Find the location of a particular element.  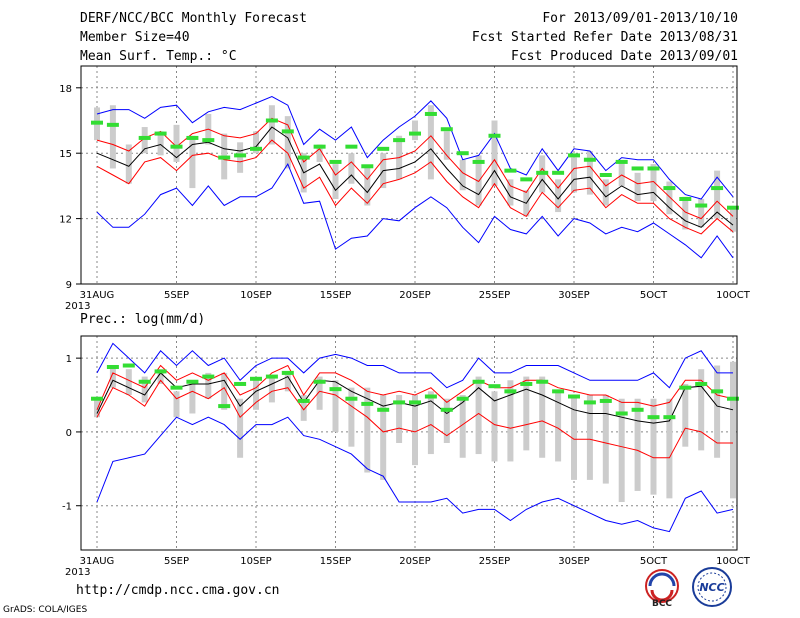

ensemble-min-line is located at coordinates (415, 211).